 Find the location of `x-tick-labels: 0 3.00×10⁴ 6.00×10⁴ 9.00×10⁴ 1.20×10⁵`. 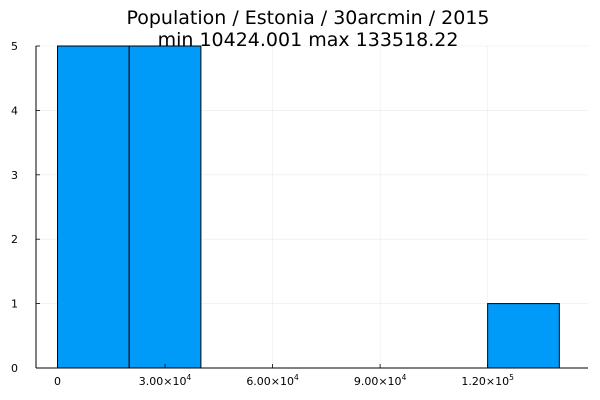

x-tick-labels: 0 3.00×10⁴ 6.00×10⁴ 9.00×10⁴ 1.20×10⁵ is located at coordinates (284, 380).